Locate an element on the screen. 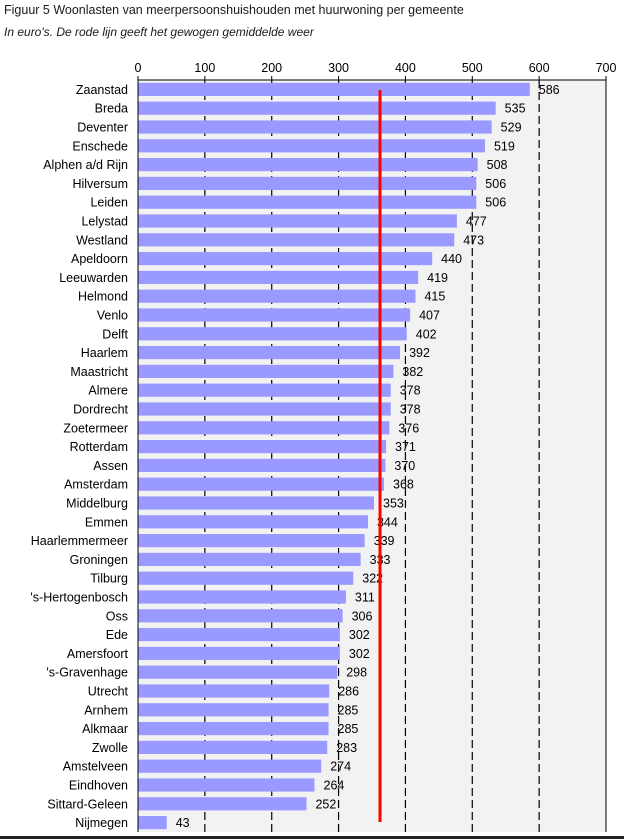 The image size is (624, 839). category-label: Haarlem is located at coordinates (104, 353).